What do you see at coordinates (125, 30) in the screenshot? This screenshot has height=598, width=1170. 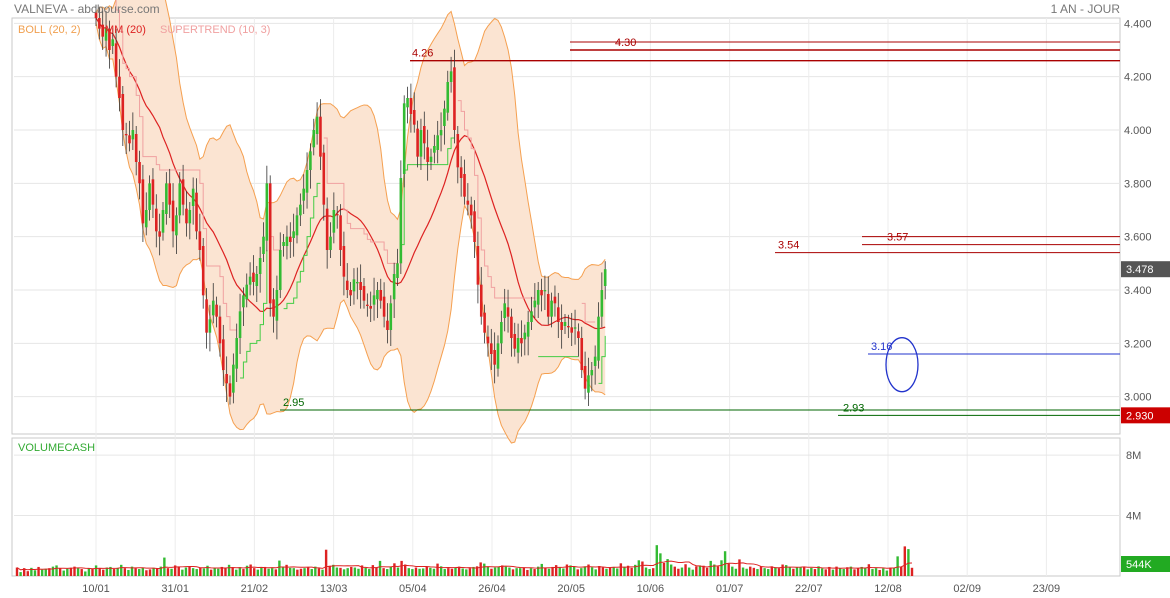 I see `legend-mm: MM (20)` at bounding box center [125, 30].